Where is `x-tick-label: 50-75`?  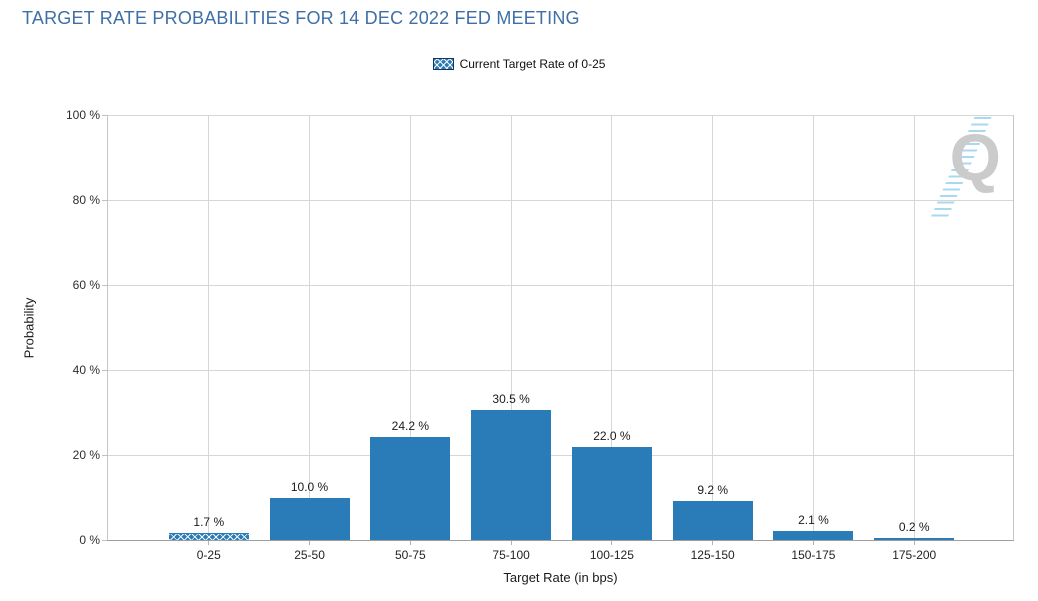
x-tick-label: 50-75 is located at coordinates (410, 555).